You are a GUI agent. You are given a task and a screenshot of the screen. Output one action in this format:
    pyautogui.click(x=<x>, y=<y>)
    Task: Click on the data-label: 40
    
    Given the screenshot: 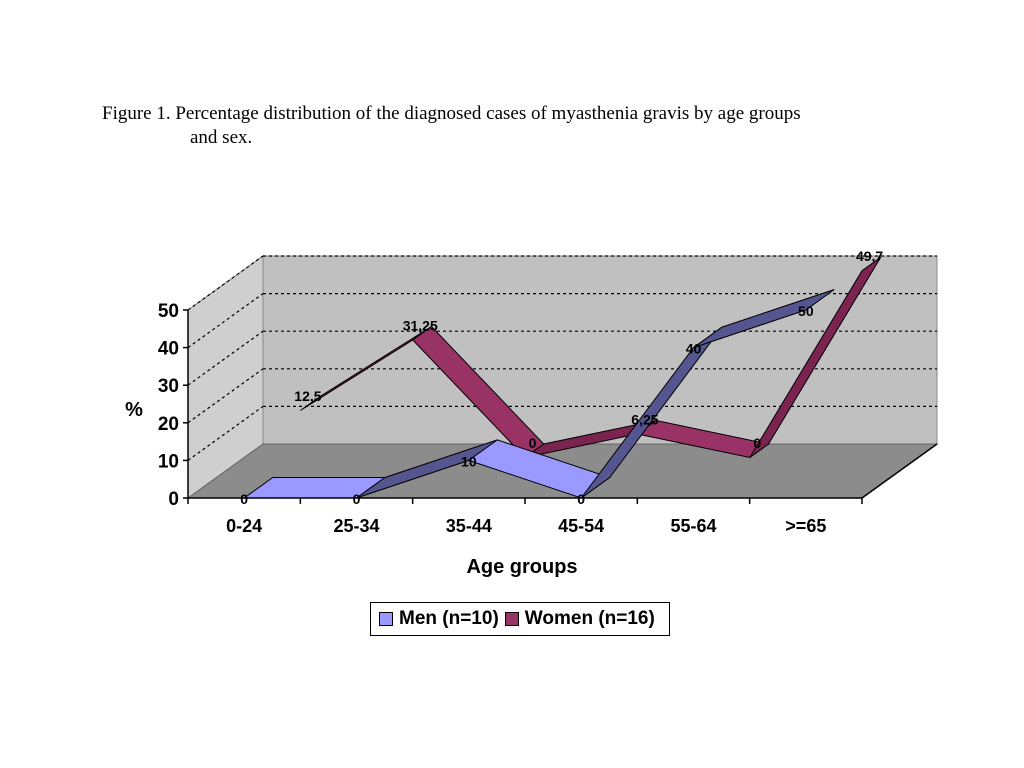 What is the action you would take?
    pyautogui.click(x=694, y=349)
    